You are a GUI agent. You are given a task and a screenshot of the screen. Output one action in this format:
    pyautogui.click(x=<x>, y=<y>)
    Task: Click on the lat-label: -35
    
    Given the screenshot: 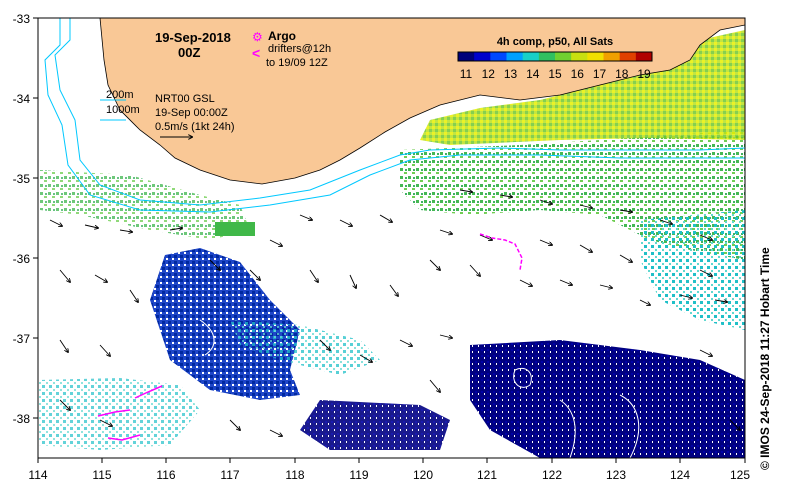 What is the action you would take?
    pyautogui.click(x=22, y=179)
    